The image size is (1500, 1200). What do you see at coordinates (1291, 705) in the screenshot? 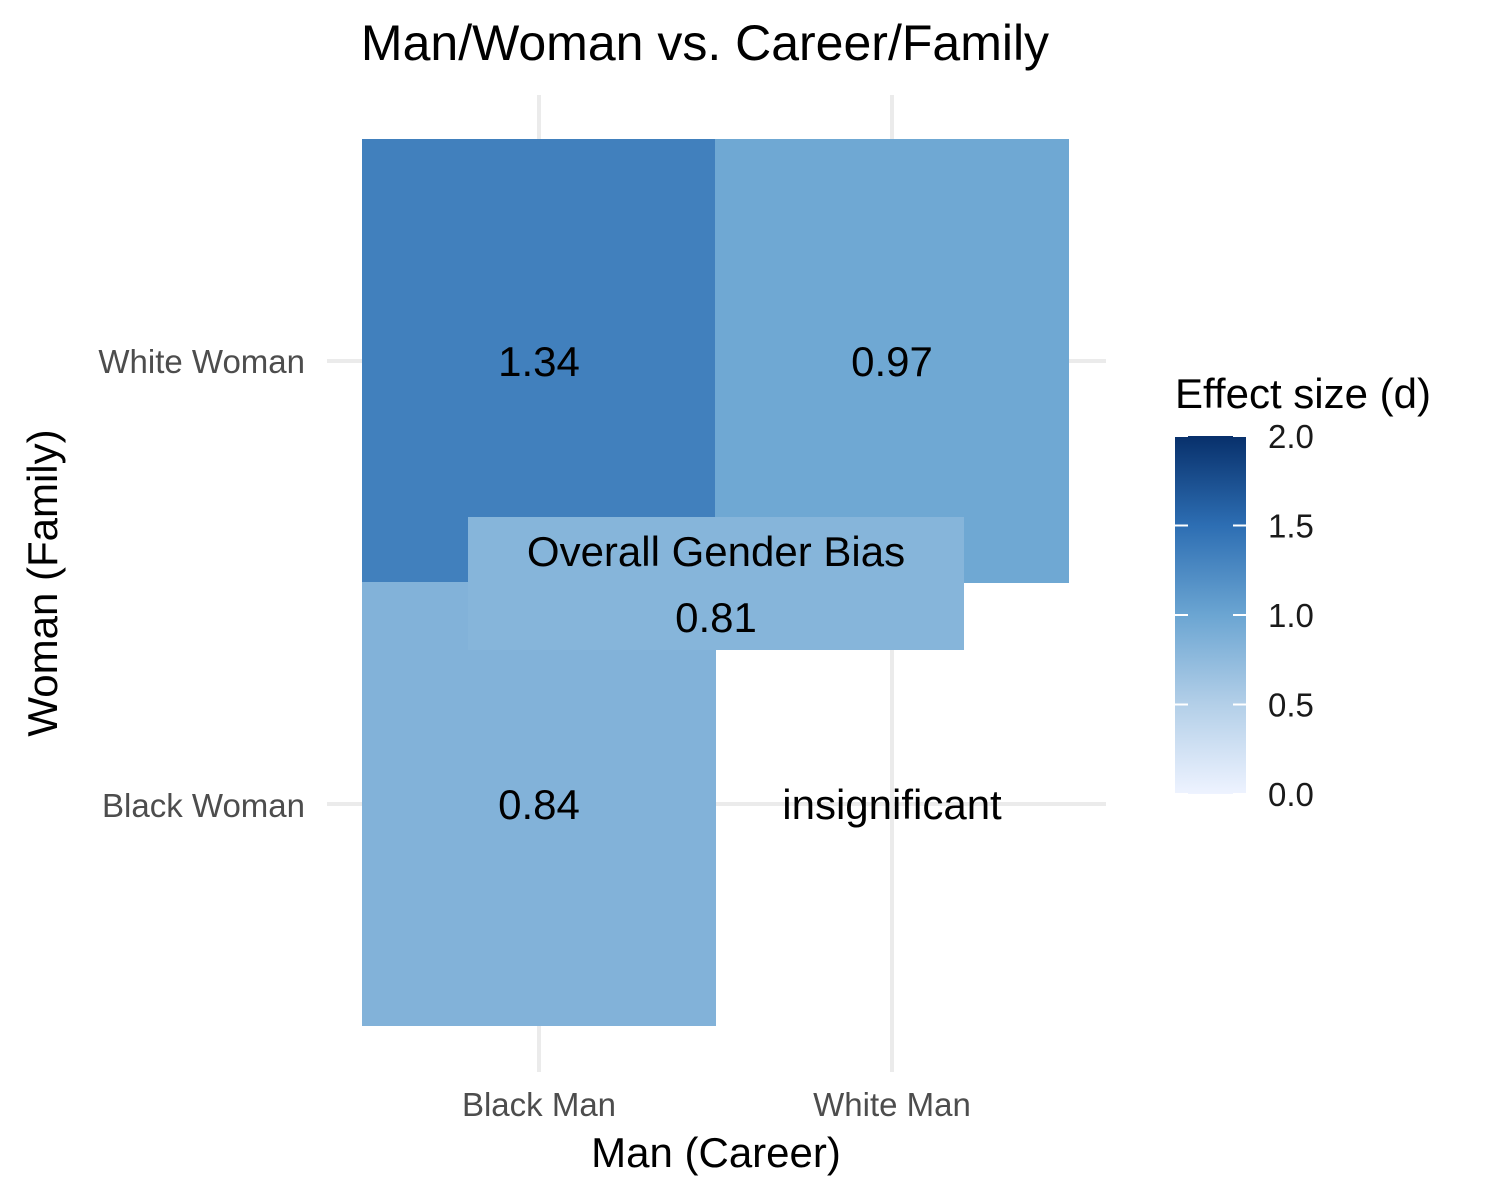
I see `legend-tick-label: 0.5` at bounding box center [1291, 705].